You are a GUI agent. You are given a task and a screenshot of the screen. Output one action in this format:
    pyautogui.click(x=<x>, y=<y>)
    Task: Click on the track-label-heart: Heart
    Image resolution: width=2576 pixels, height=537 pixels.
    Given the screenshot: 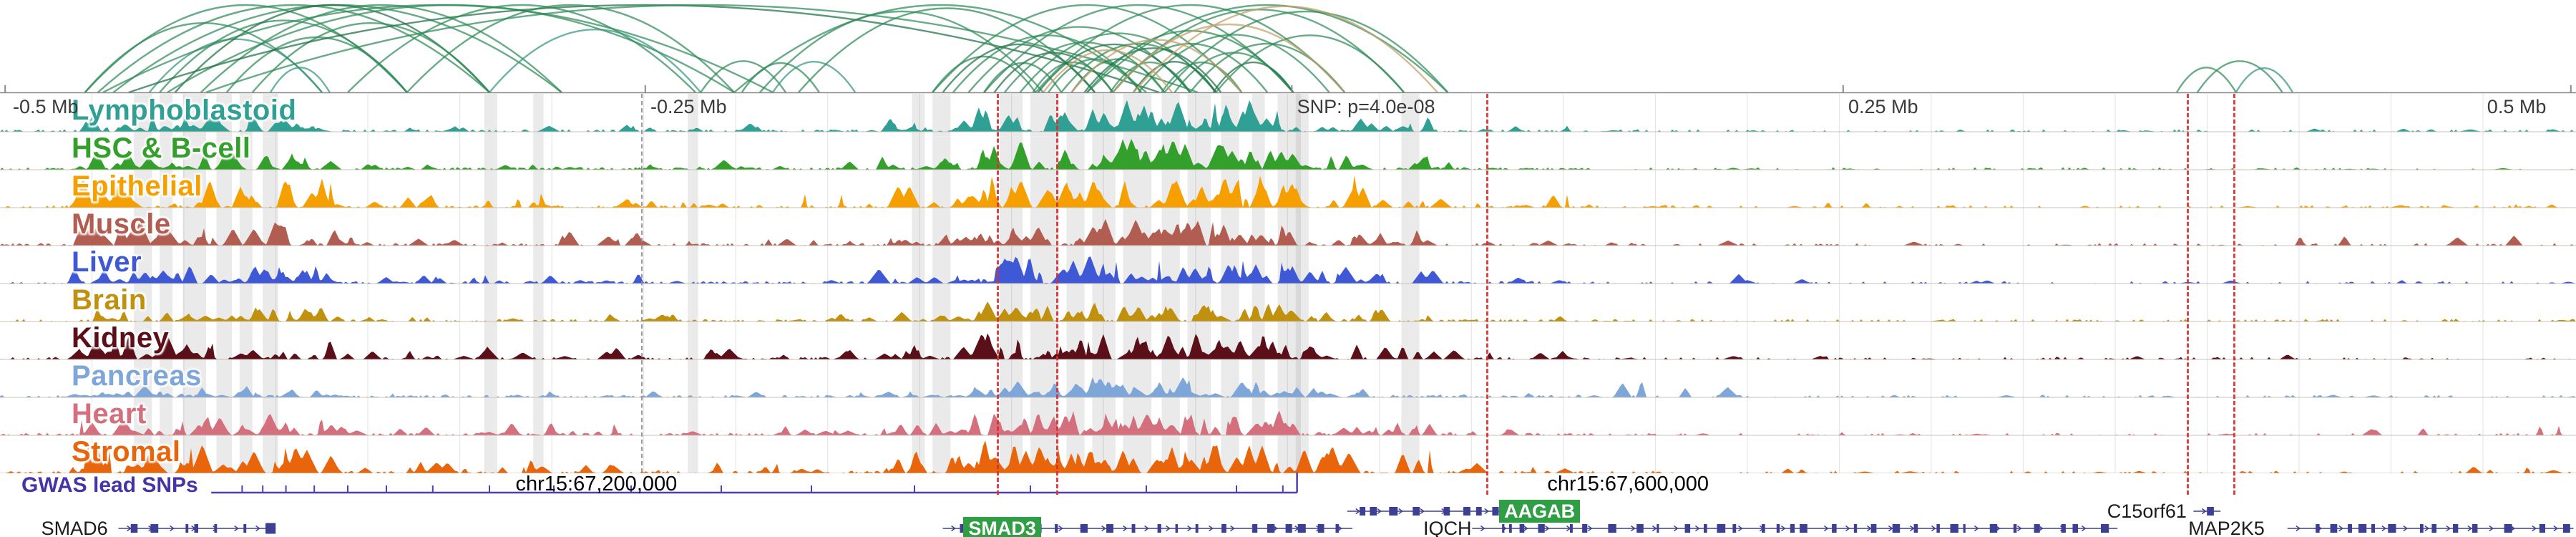 What is the action you would take?
    pyautogui.click(x=109, y=414)
    